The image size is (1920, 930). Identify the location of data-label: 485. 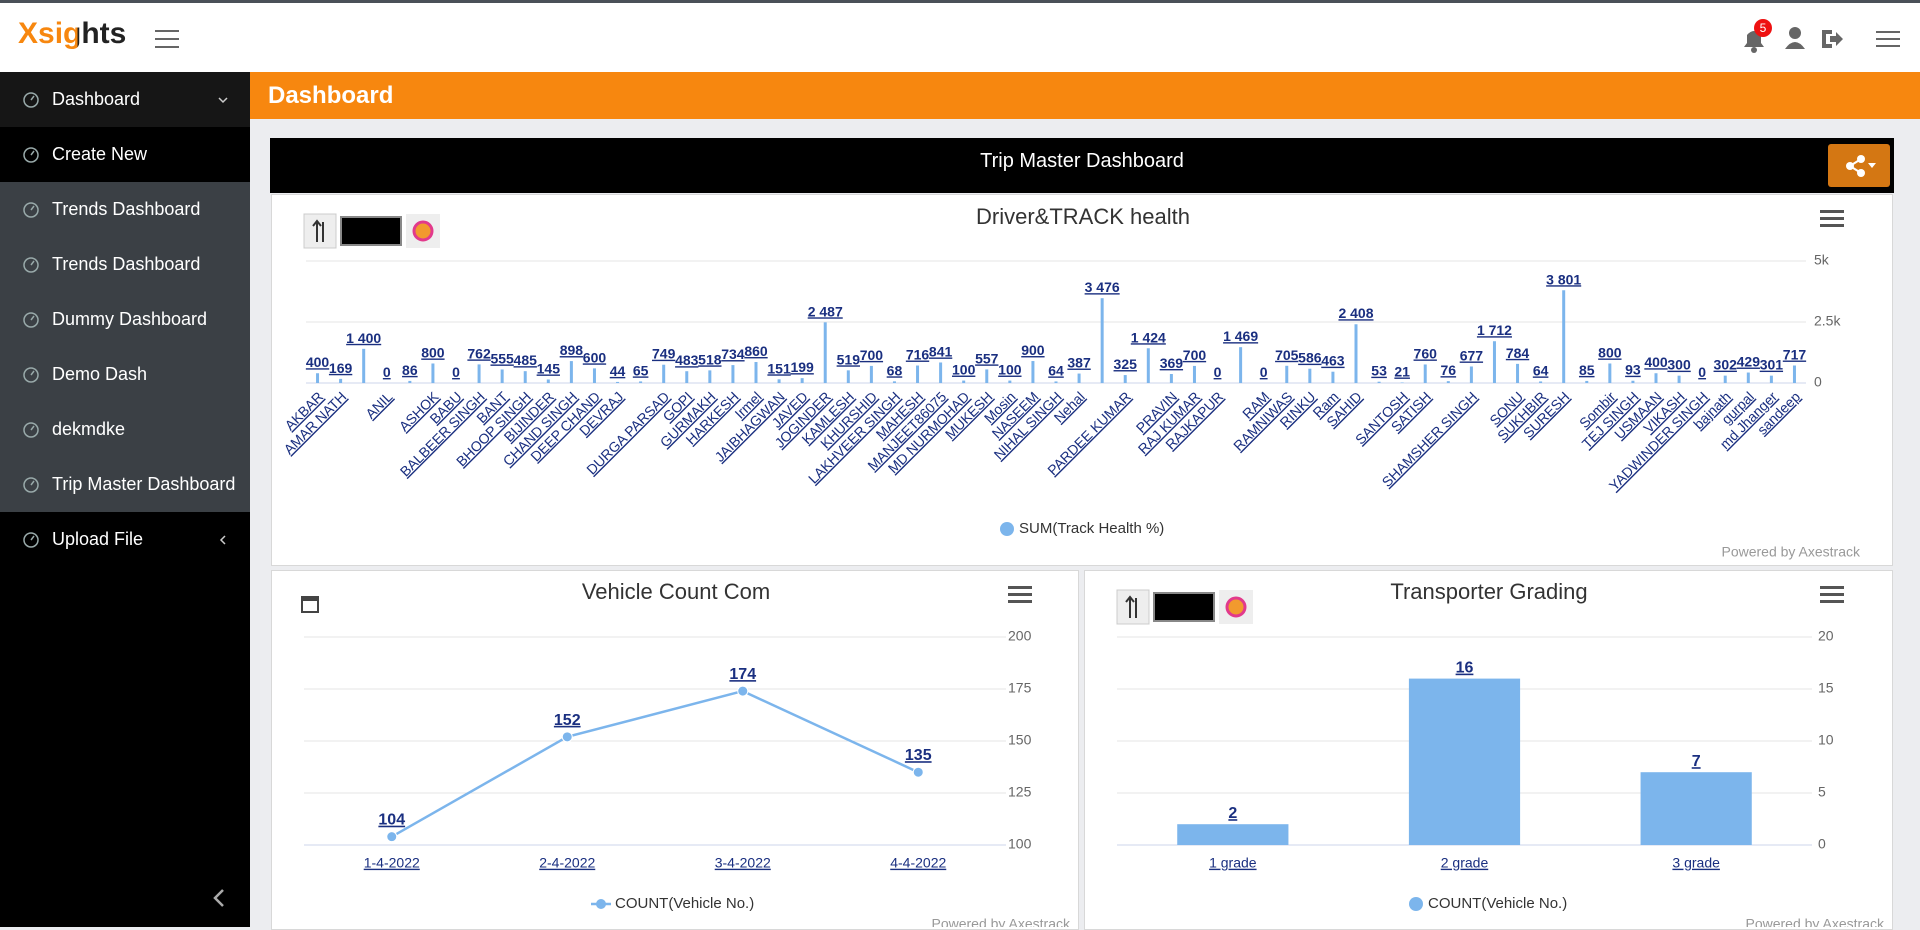
(526, 360).